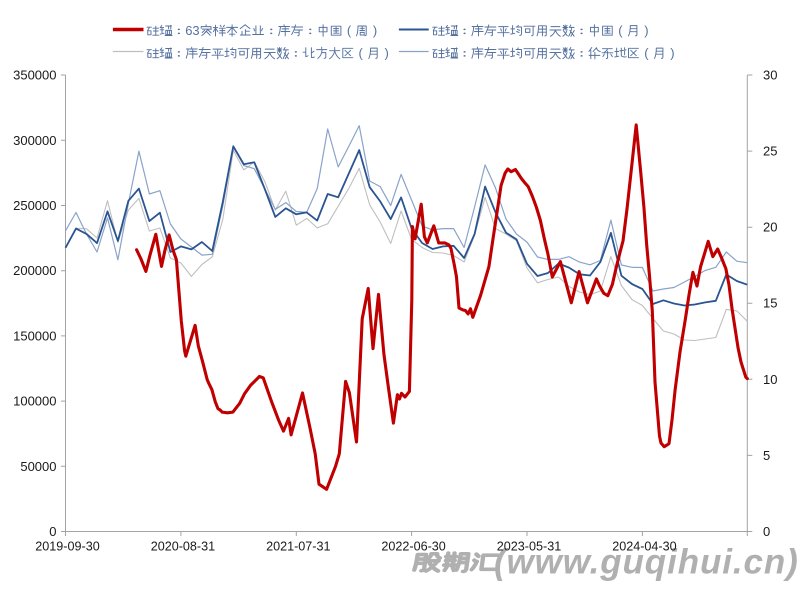  I want to click on svg-text: 5, so click(766, 455).